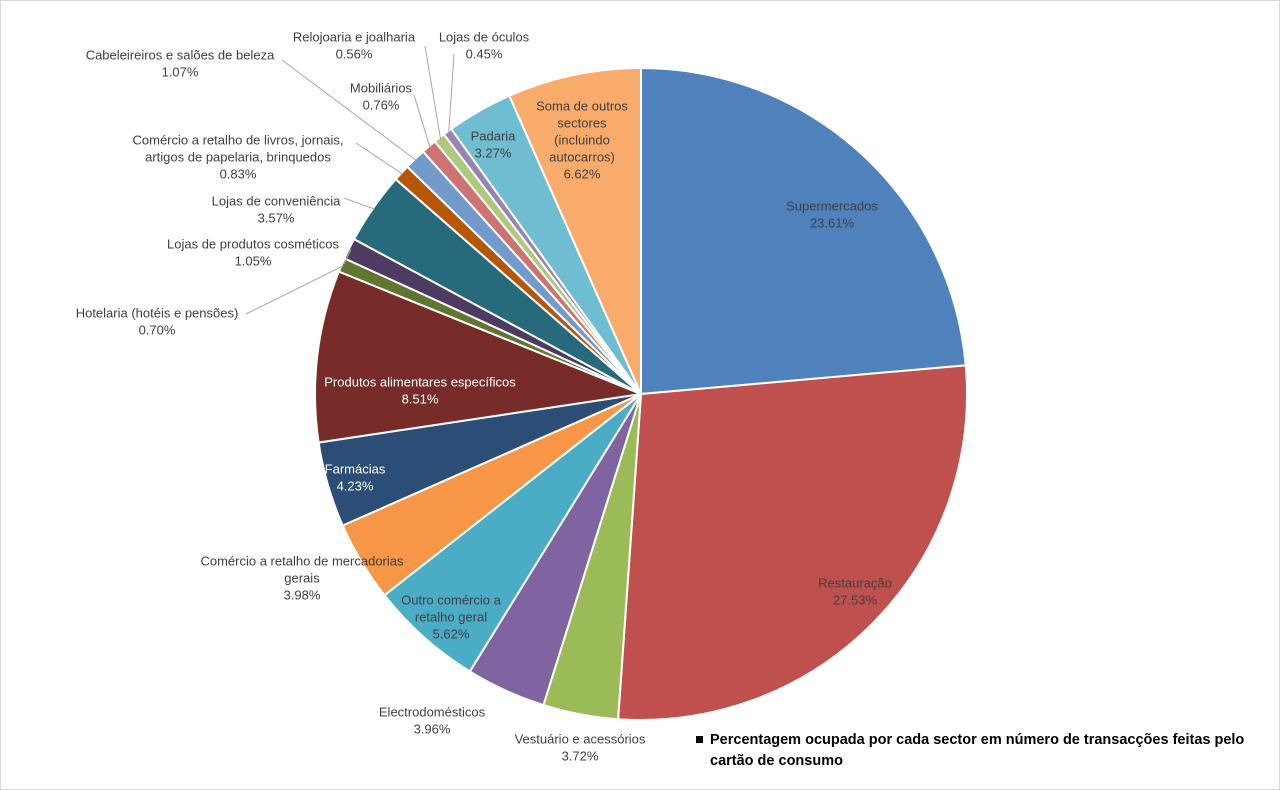 The image size is (1280, 790). Describe the element at coordinates (253, 243) in the screenshot. I see `slice-label-lojas-de-produtos-cosmeticos: Lojas de produtos cosméticos` at that location.